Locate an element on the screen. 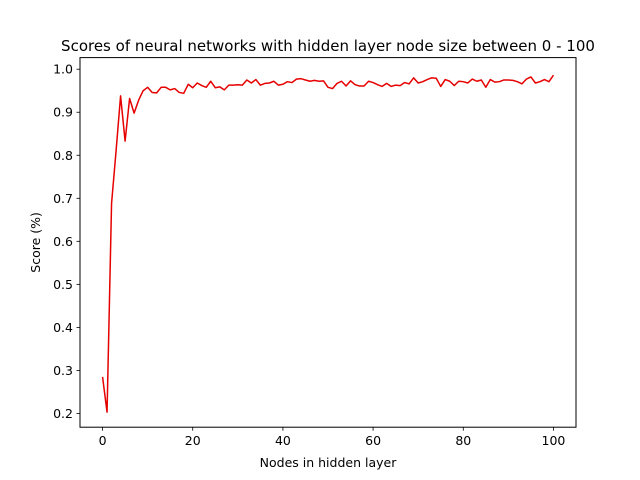  y-axis: 0.2 0.3 0.4 0.5 0.6 0.7 0.8 0.9 1.0 is located at coordinates (66, 241).